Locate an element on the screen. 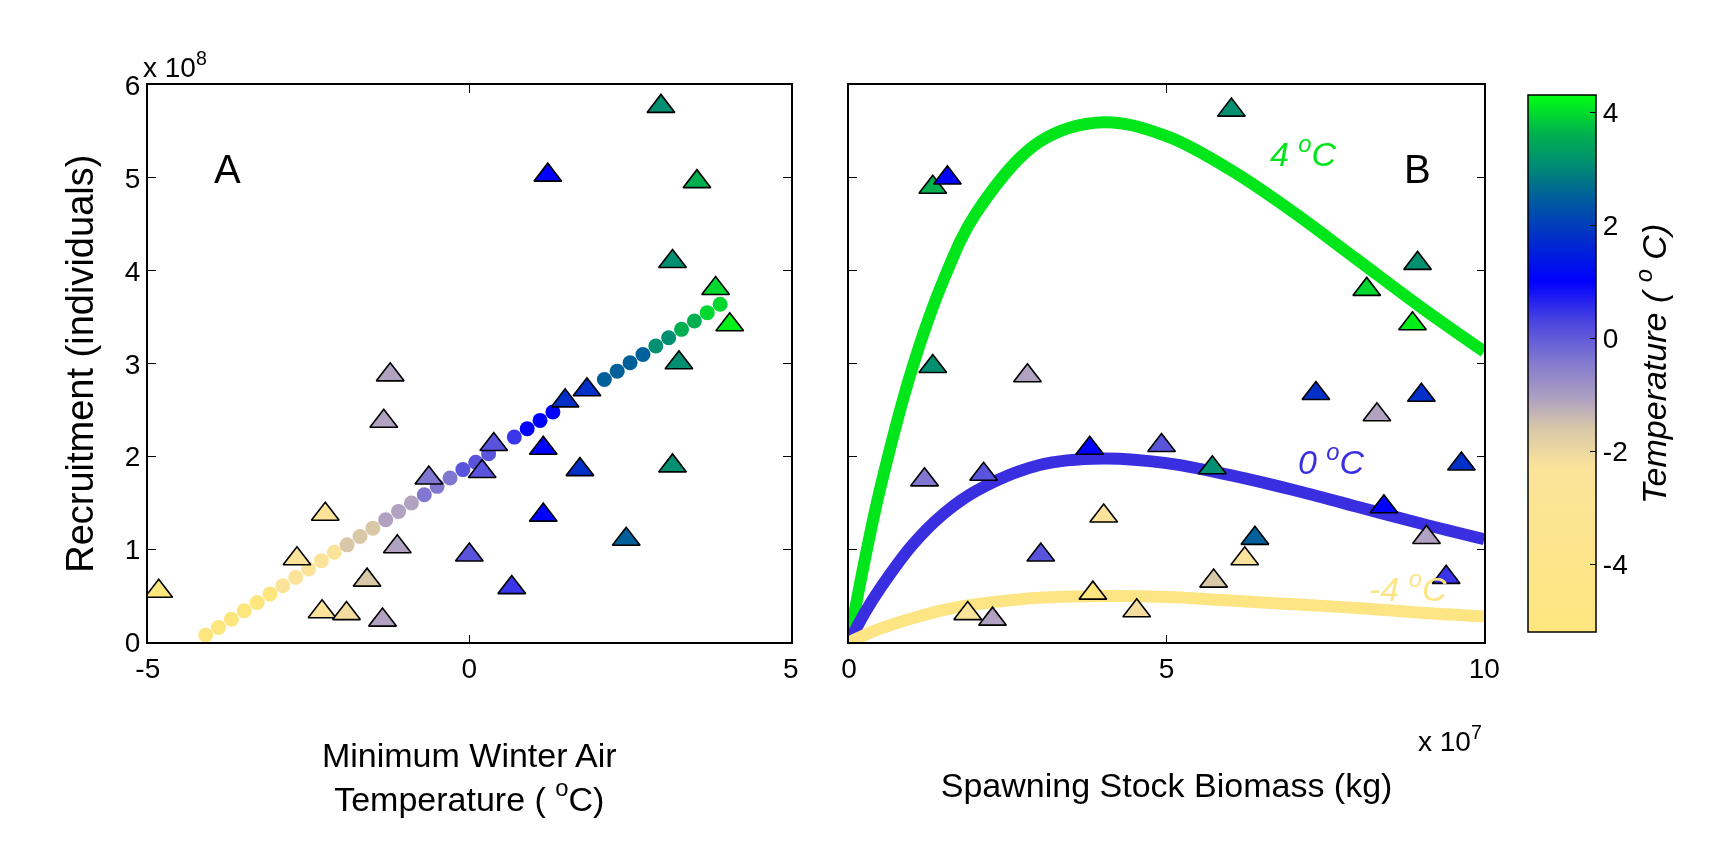  color-bar-label: -2 is located at coordinates (1615, 452).